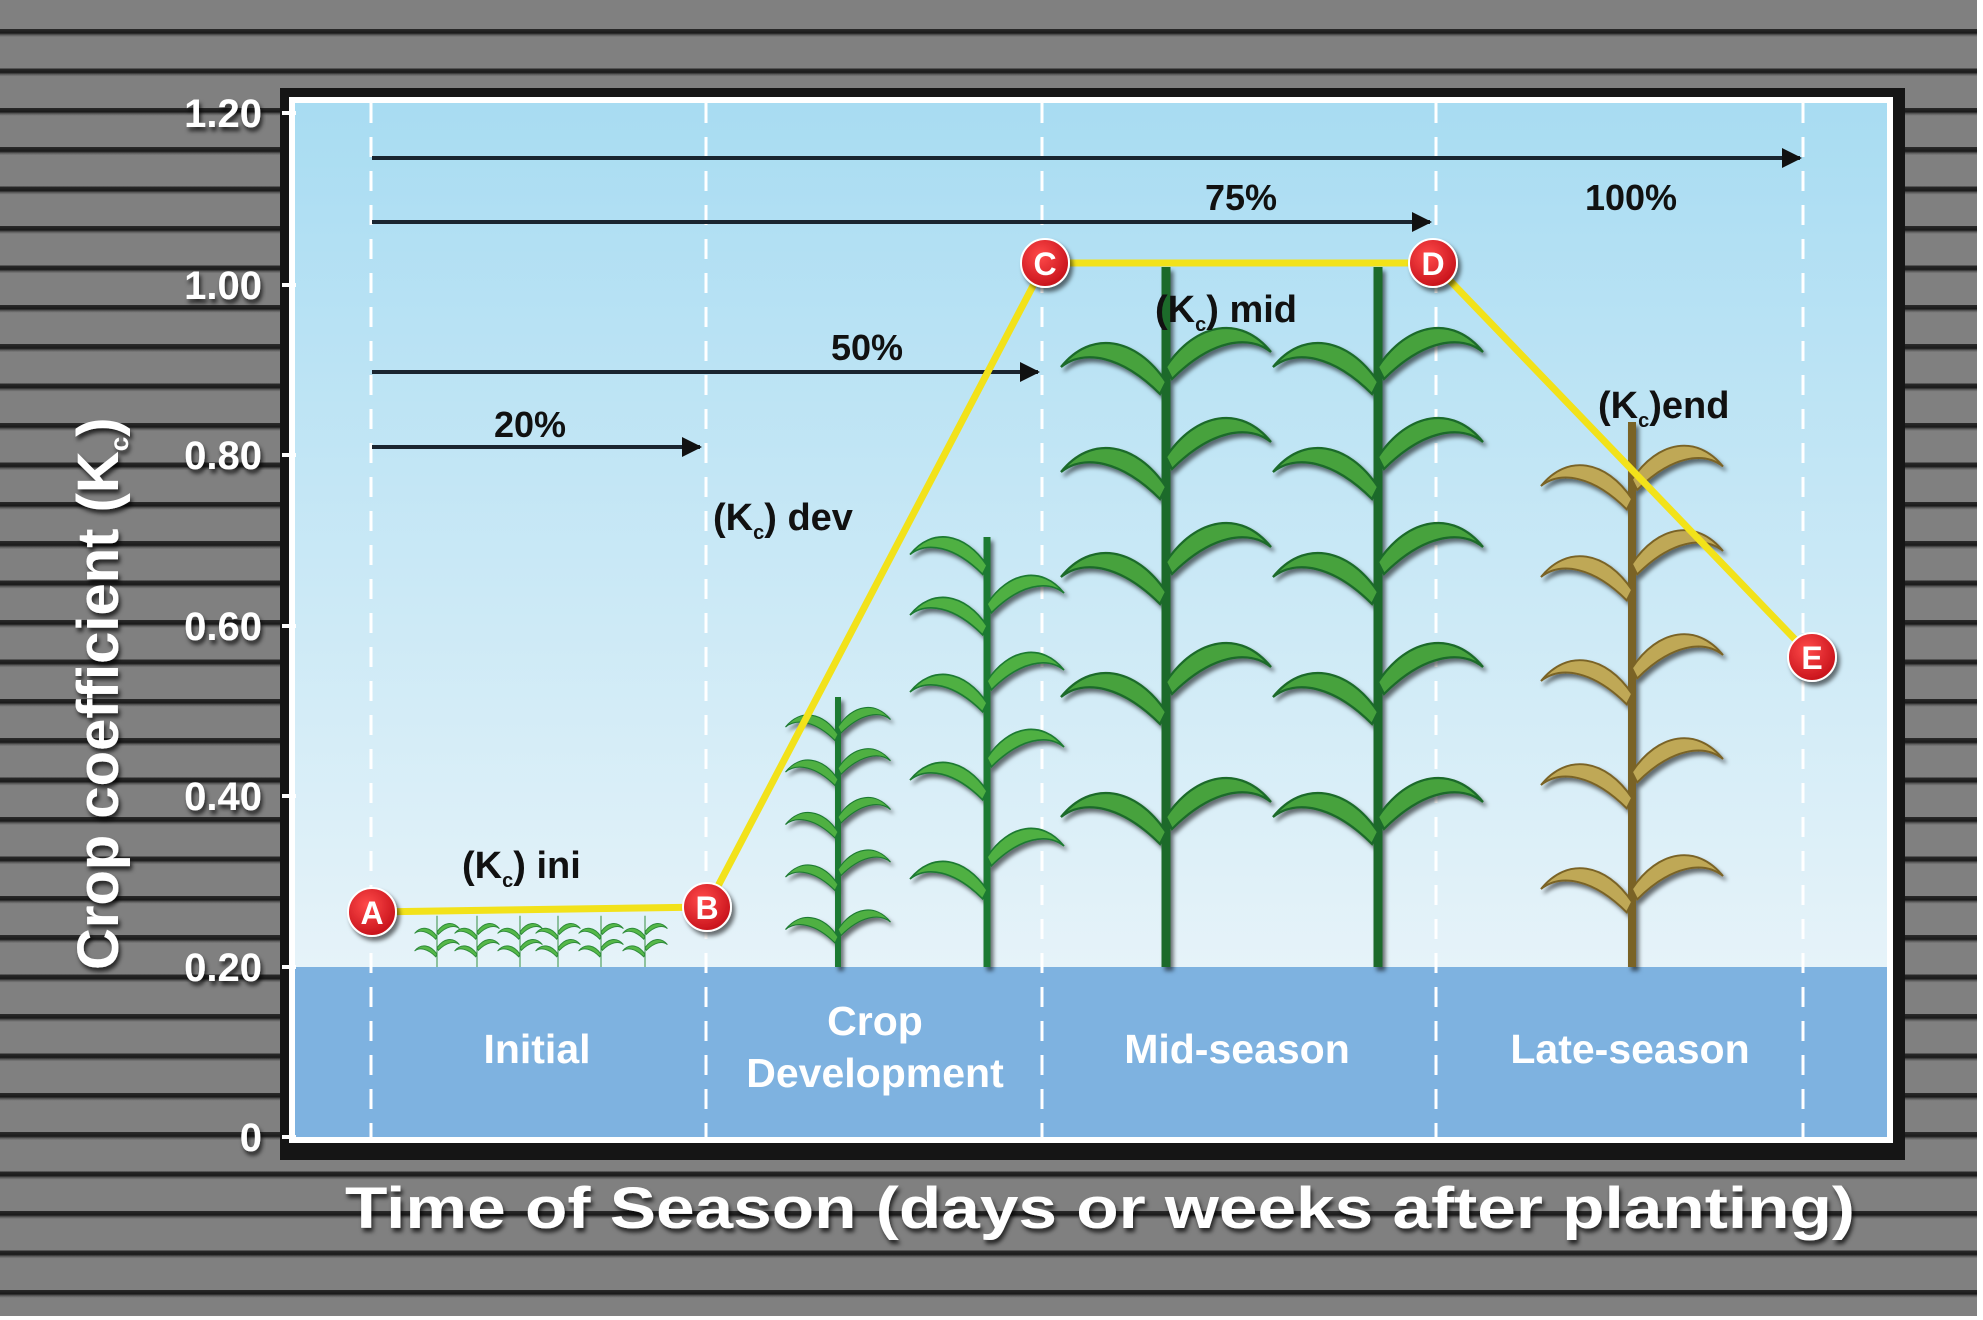 The width and height of the screenshot is (1983, 1320). I want to click on stage-mid-season: Mid-season, so click(1237, 1049).